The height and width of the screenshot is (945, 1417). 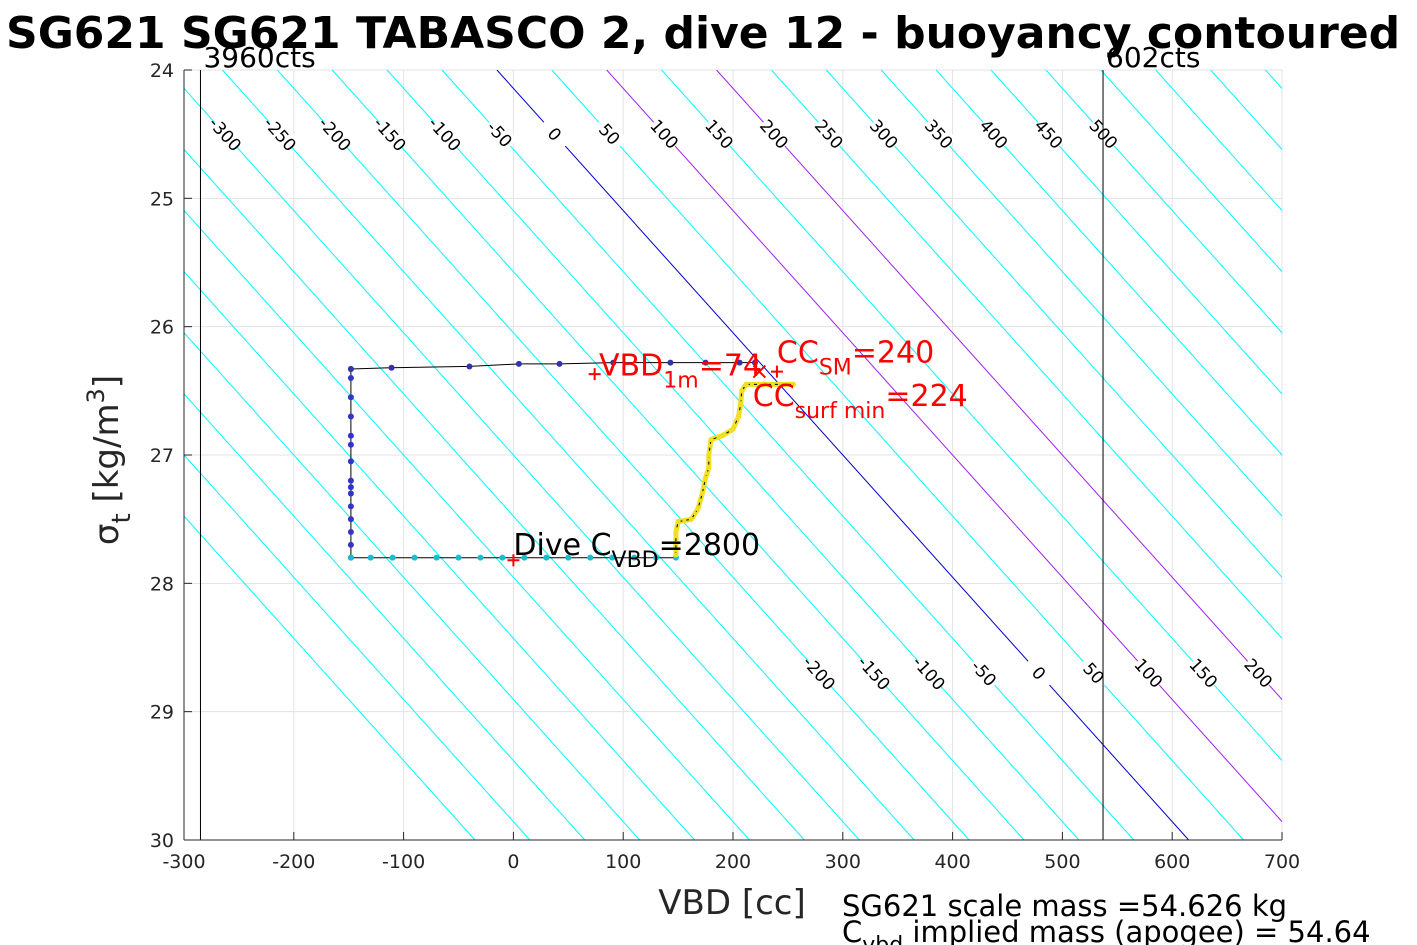 What do you see at coordinates (774, 396) in the screenshot?
I see `annotation-main: CC` at bounding box center [774, 396].